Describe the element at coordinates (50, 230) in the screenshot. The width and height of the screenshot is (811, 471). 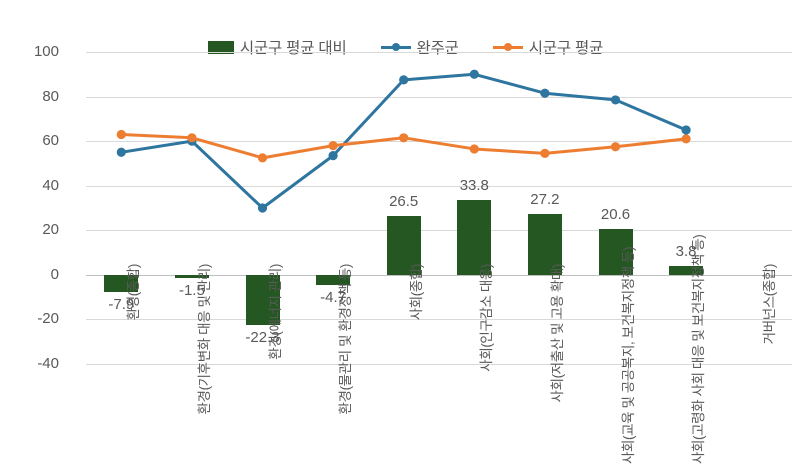
I see `y-axis-tick-label: 20` at that location.